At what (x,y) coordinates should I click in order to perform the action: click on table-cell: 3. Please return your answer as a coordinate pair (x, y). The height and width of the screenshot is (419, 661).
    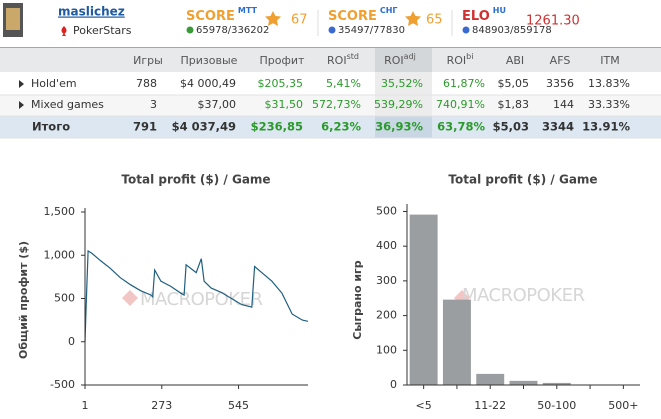
    Looking at the image, I should click on (153, 104).